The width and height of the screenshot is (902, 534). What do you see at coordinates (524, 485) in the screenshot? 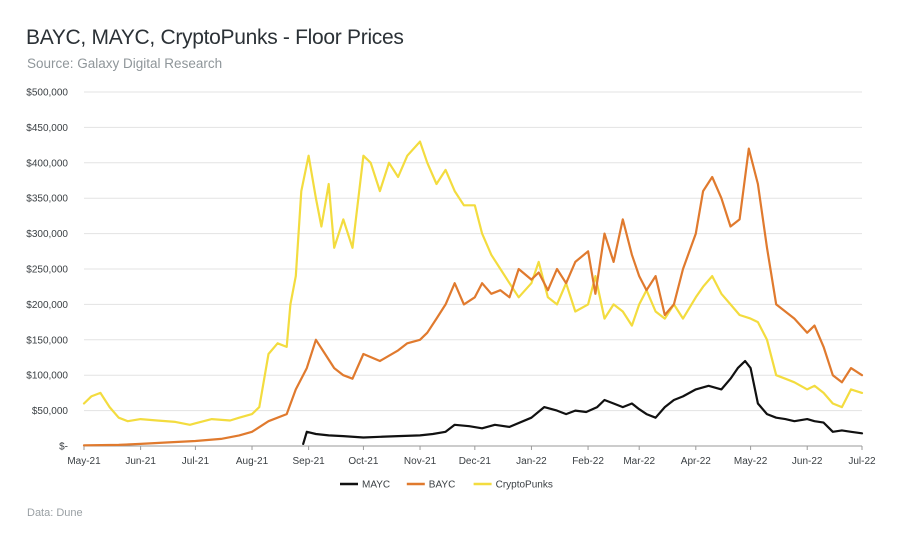
I see `legend-label-cryptopunks: CryptoPunks` at bounding box center [524, 485].